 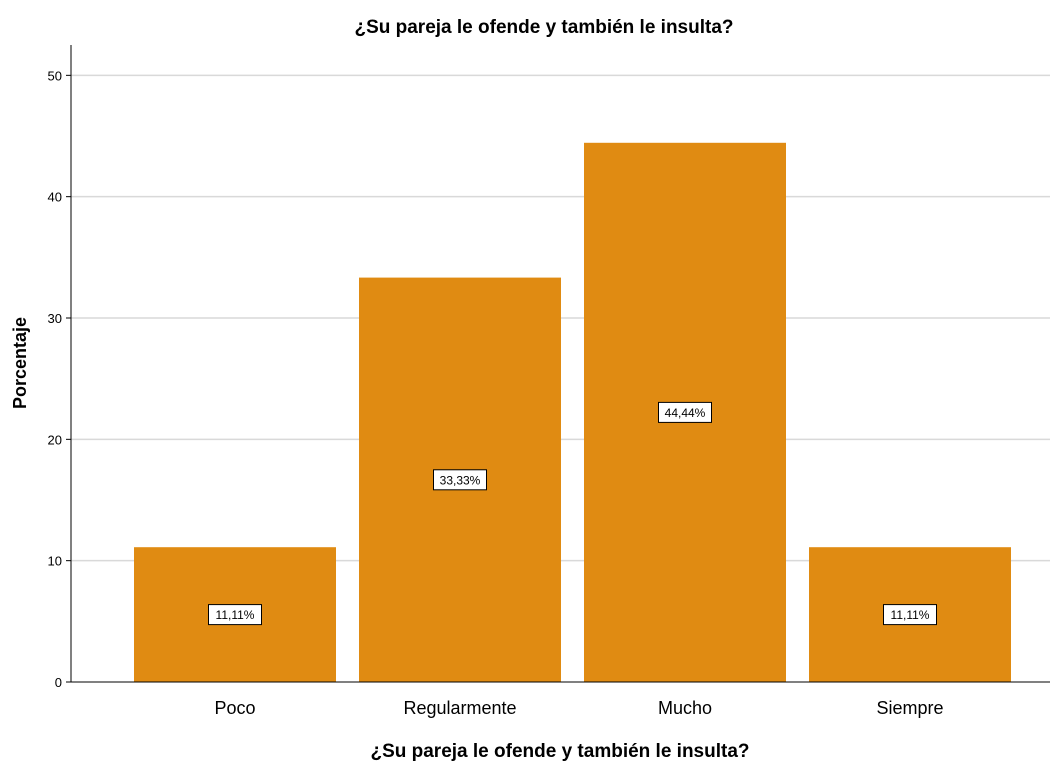 What do you see at coordinates (55, 439) in the screenshot?
I see `y-tick-label: 20` at bounding box center [55, 439].